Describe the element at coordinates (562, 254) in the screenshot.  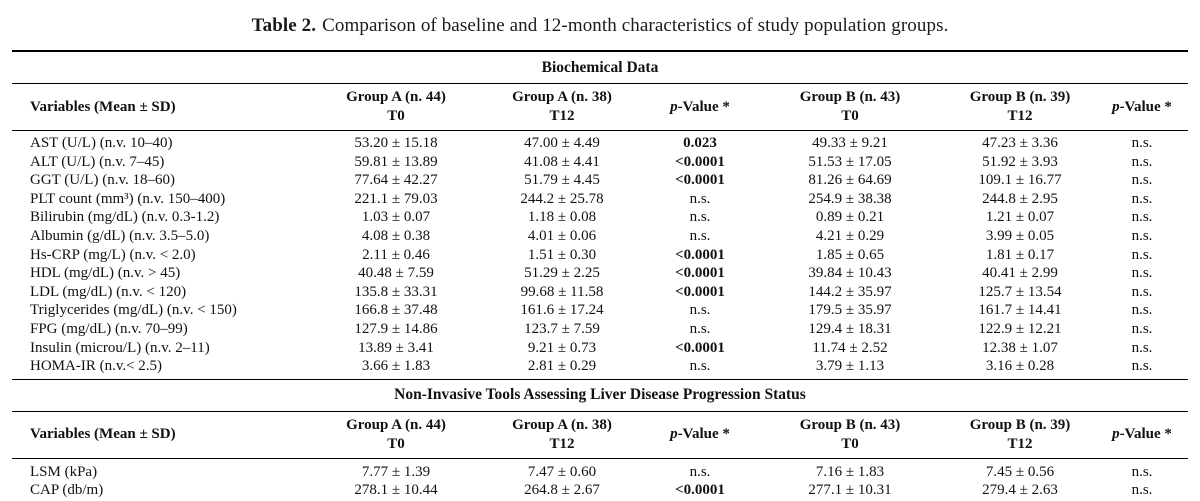
I see `value-cell: 1.51 ± 0.30` at that location.